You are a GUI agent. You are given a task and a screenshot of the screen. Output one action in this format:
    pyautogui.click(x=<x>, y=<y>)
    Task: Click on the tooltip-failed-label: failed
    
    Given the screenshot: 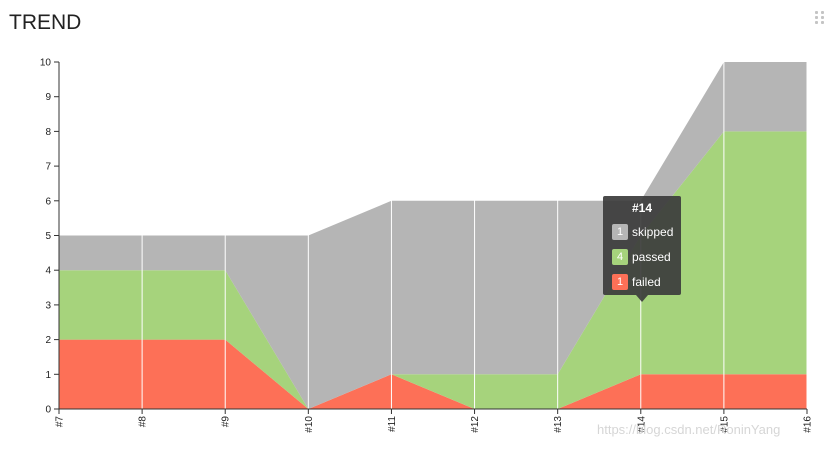 What is the action you would take?
    pyautogui.click(x=646, y=281)
    